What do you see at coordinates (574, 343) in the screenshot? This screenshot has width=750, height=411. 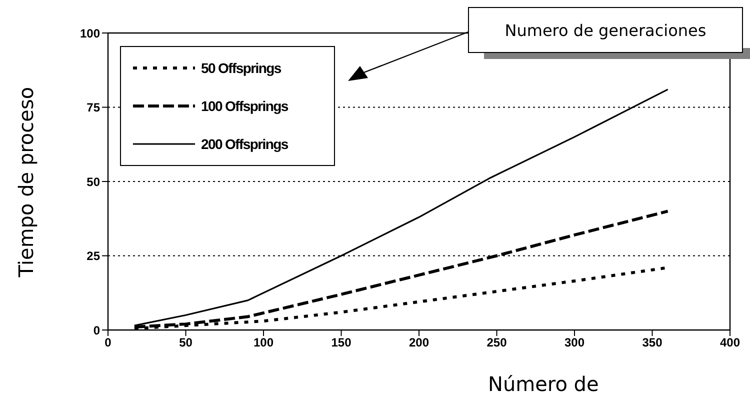 I see `x-tick-label: 300` at bounding box center [574, 343].